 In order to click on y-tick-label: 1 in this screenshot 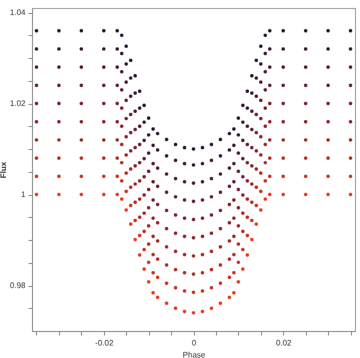, I will do `click(23, 195)`.